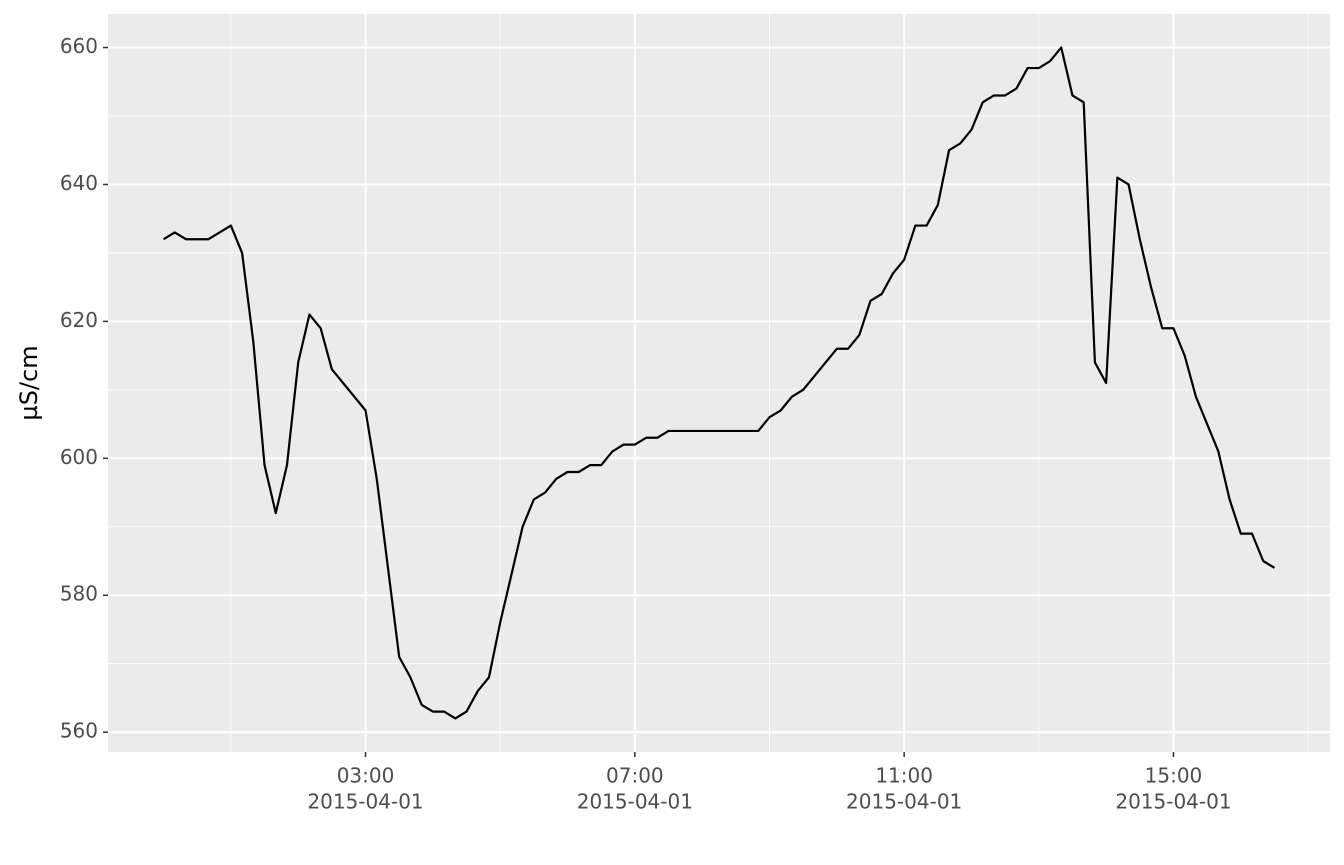 This screenshot has width=1344, height=865. I want to click on x-tick-label: 03:00, so click(366, 776).